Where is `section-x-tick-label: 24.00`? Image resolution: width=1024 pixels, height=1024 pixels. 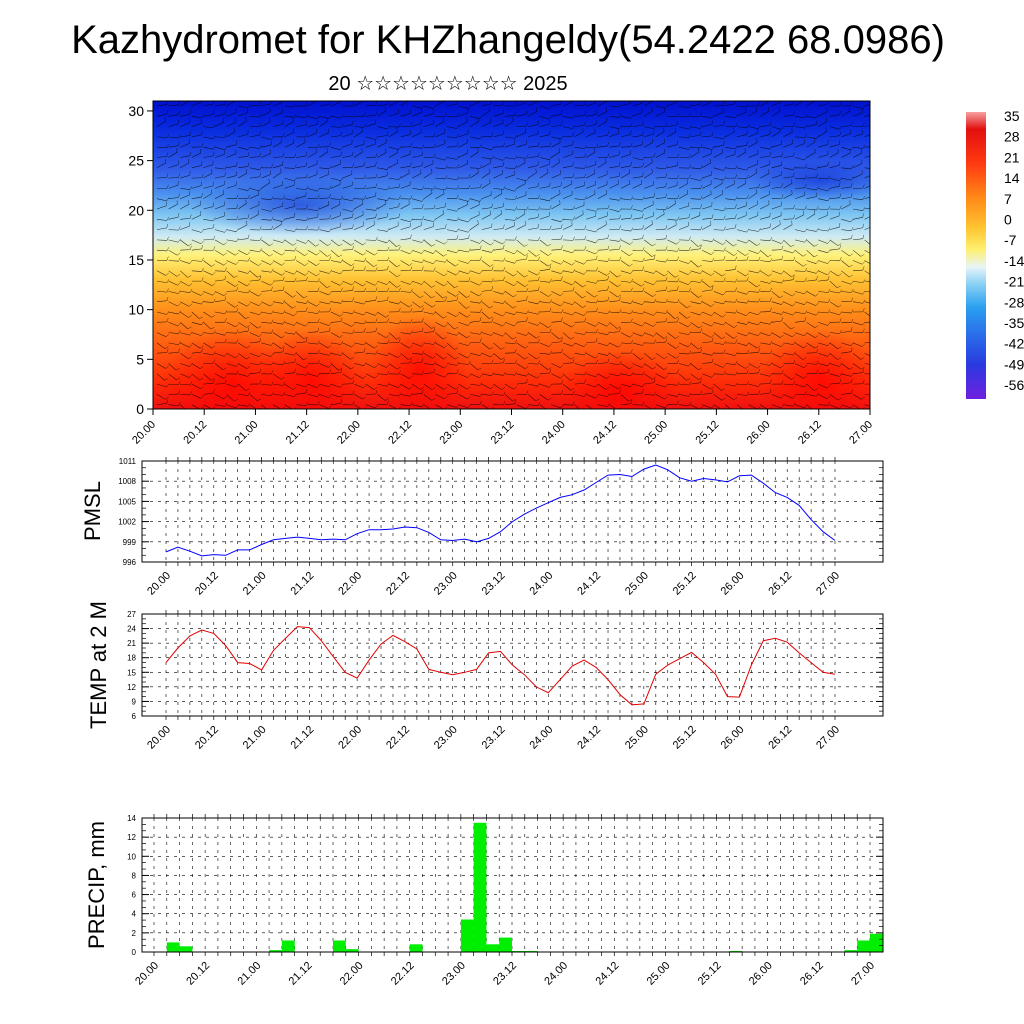 section-x-tick-label: 24.00 is located at coordinates (554, 433).